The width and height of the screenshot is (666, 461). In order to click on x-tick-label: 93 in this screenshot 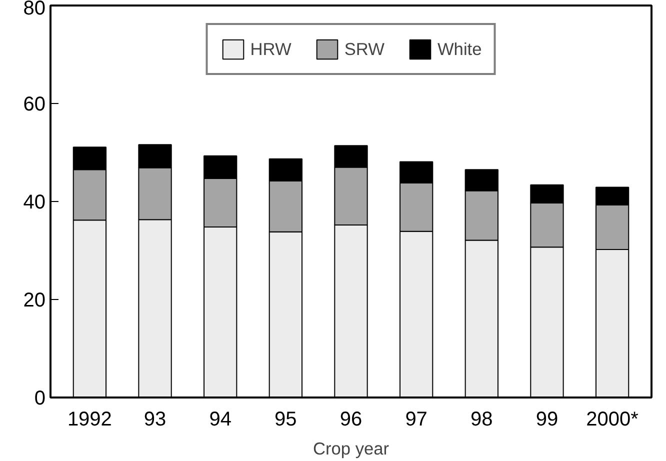, I will do `click(155, 419)`.